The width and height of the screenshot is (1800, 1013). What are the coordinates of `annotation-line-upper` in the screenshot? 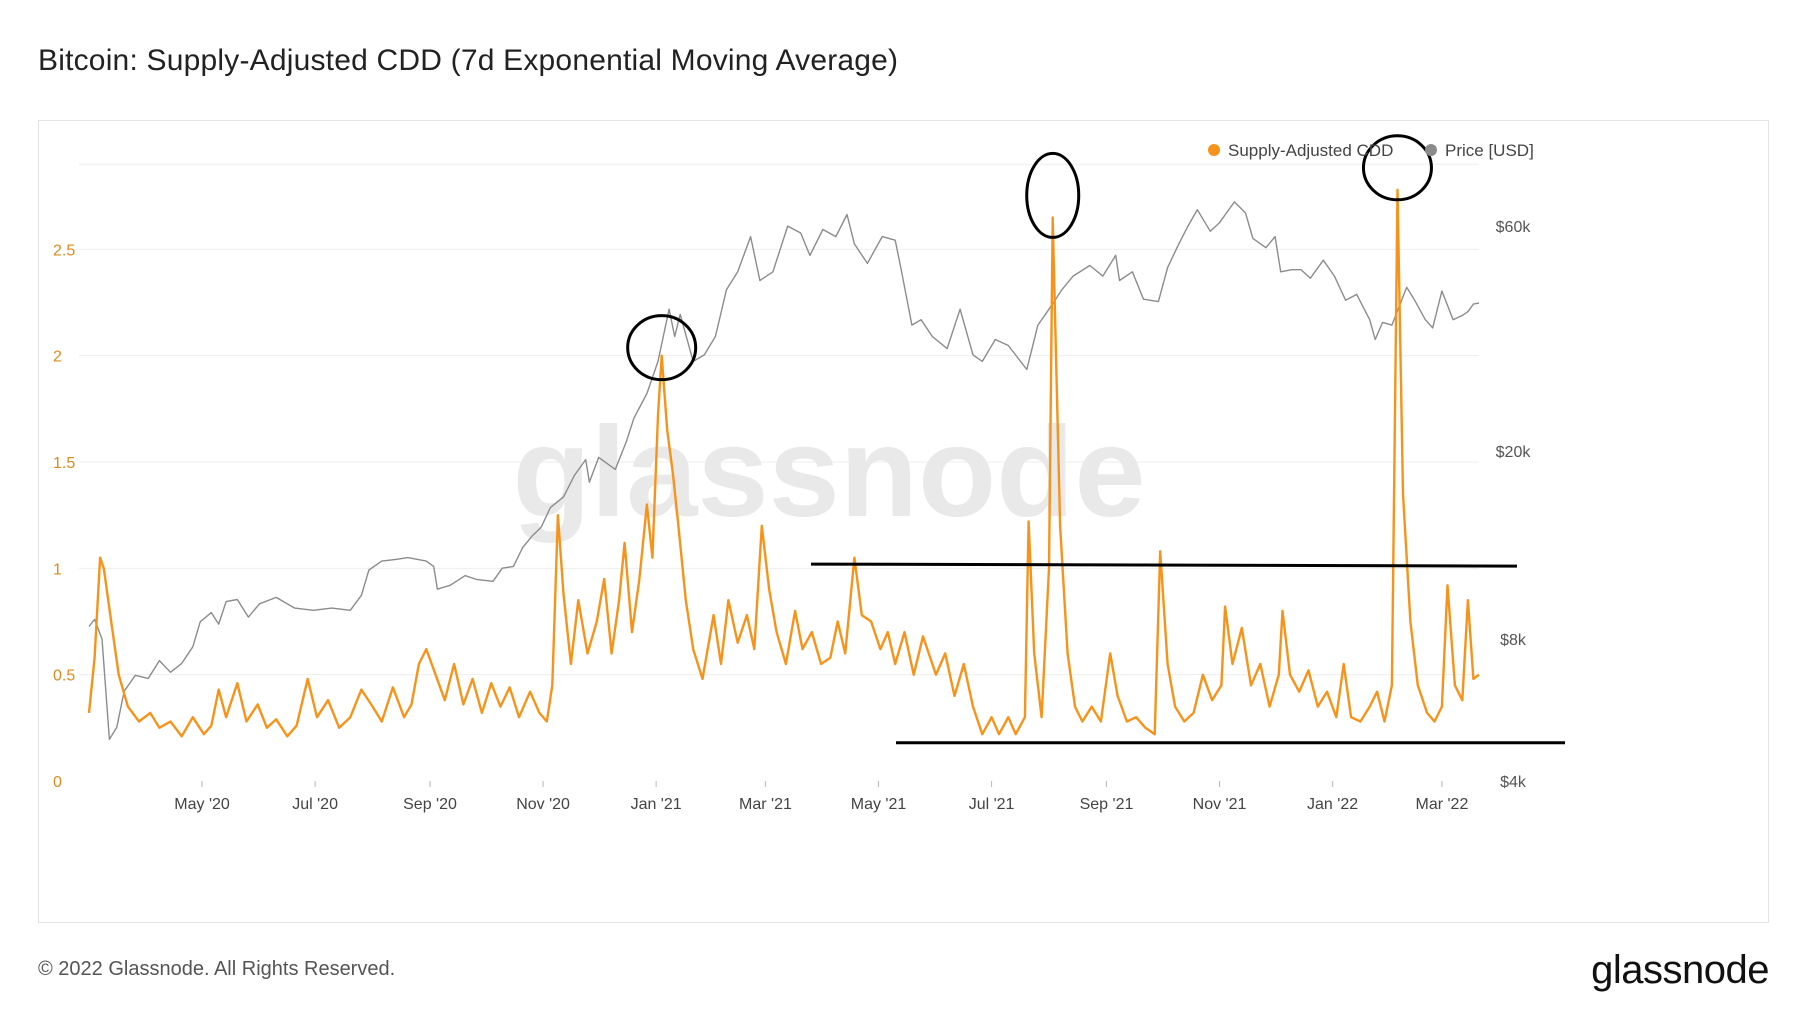 It's located at (1164, 565).